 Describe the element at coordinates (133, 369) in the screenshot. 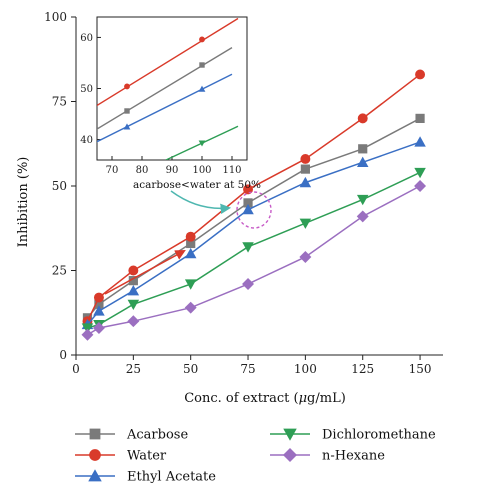

I see `x-tick-label: 25` at that location.